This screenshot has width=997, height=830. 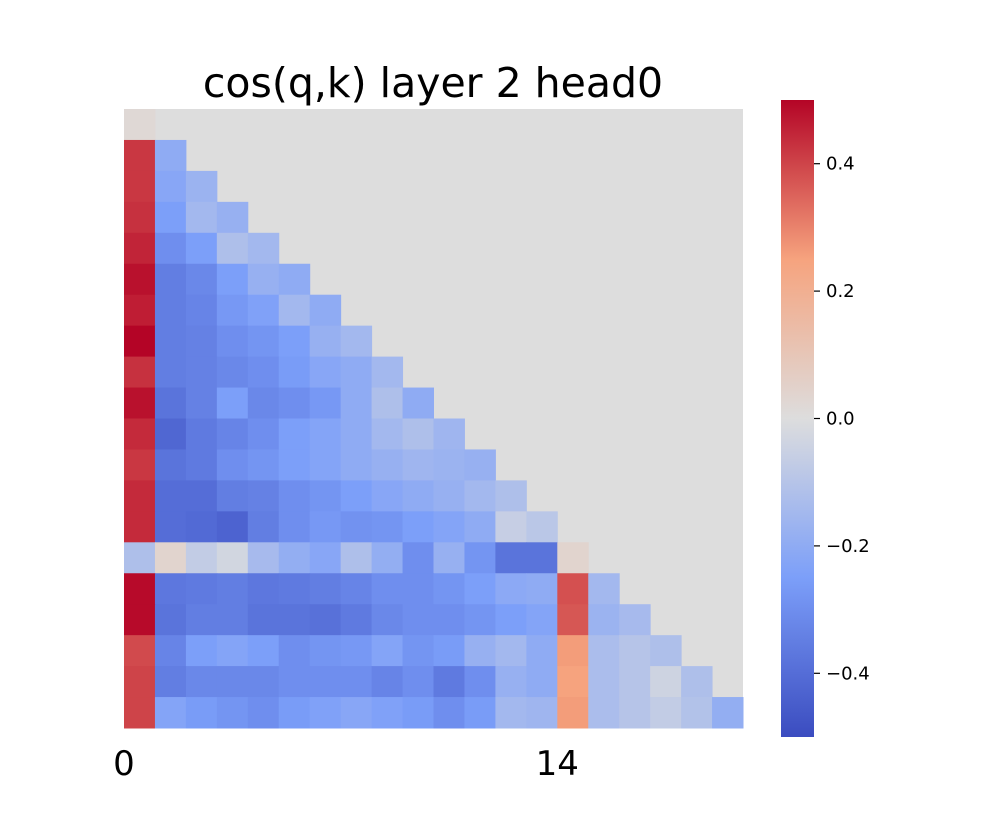 What do you see at coordinates (848, 546) in the screenshot?
I see `colorbar-tick-label: −0.2` at bounding box center [848, 546].